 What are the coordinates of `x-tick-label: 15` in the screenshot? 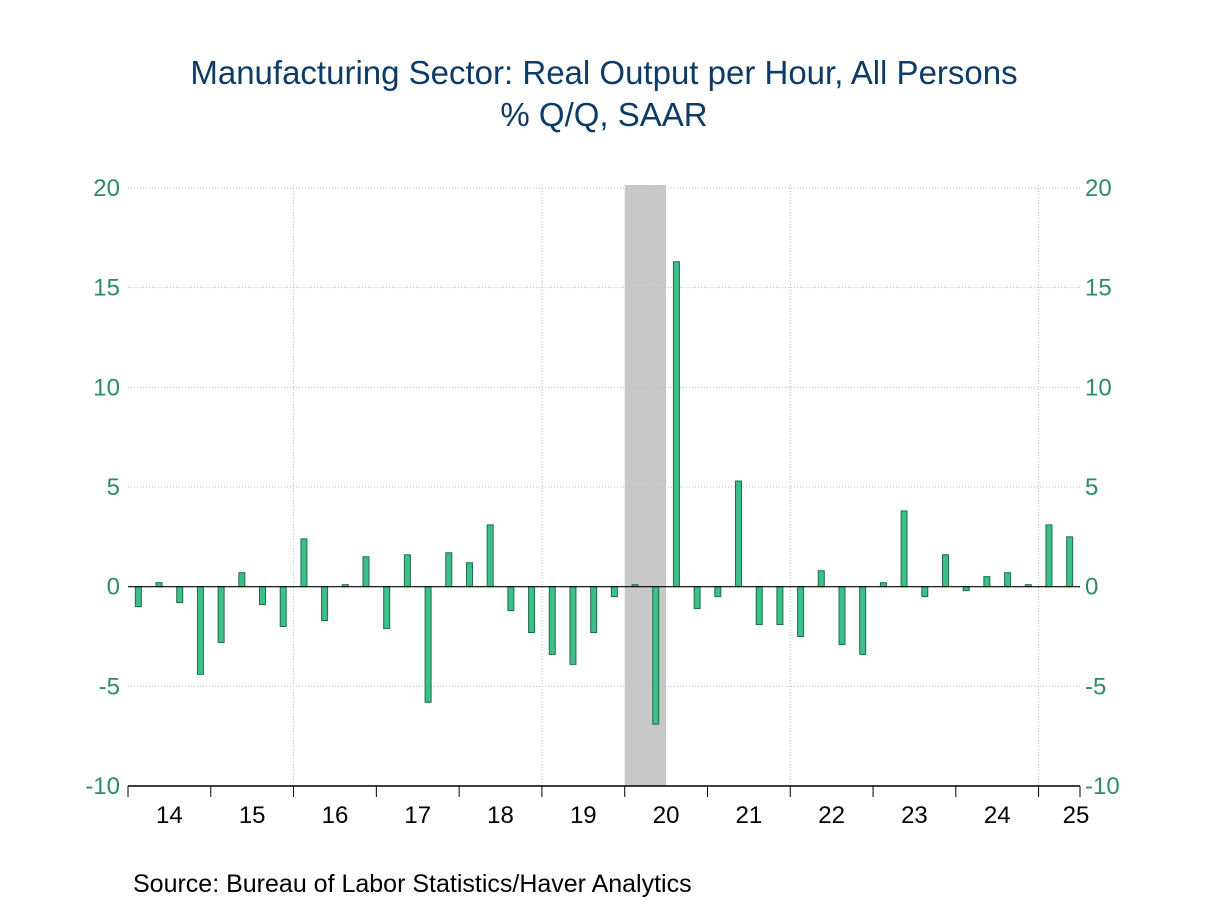 It's located at (252, 815).